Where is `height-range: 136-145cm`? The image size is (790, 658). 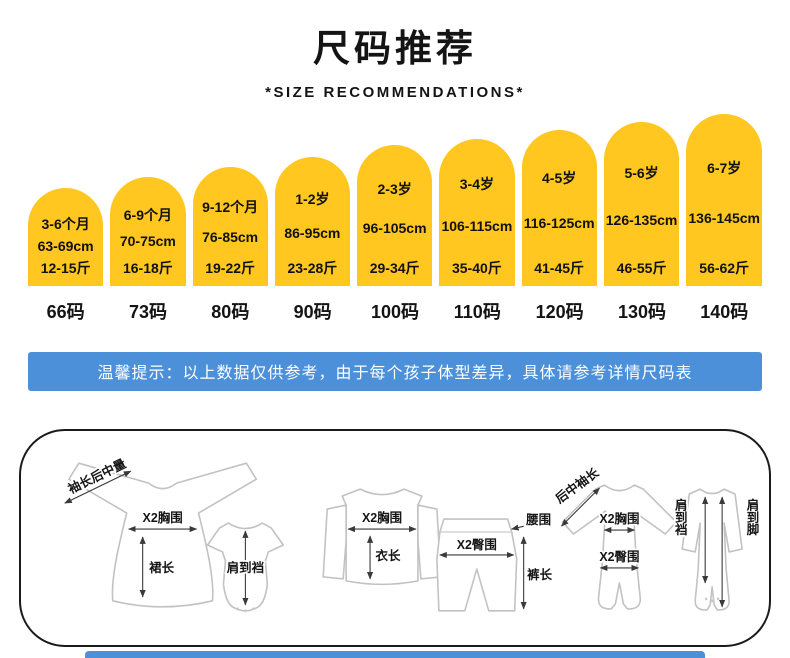 height-range: 136-145cm is located at coordinates (724, 217).